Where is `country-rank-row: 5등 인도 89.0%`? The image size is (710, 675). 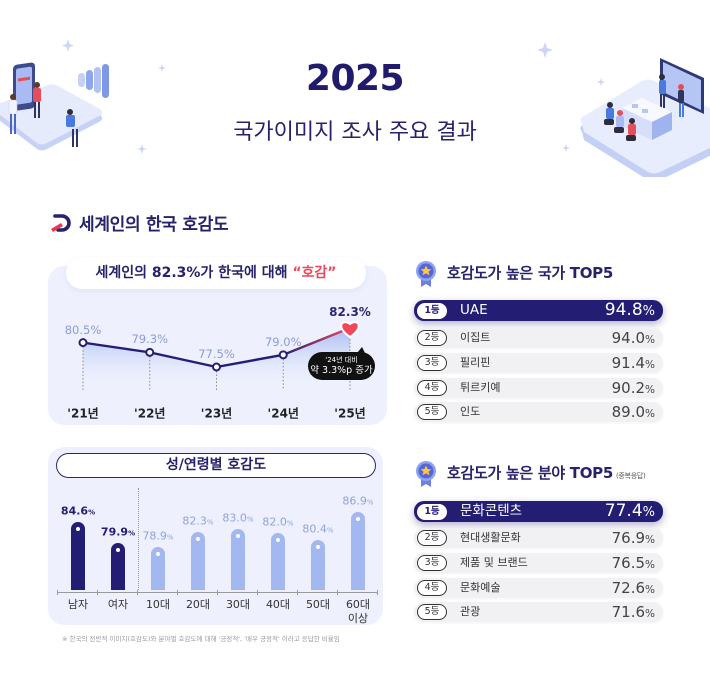 country-rank-row: 5등 인도 89.0% is located at coordinates (538, 412).